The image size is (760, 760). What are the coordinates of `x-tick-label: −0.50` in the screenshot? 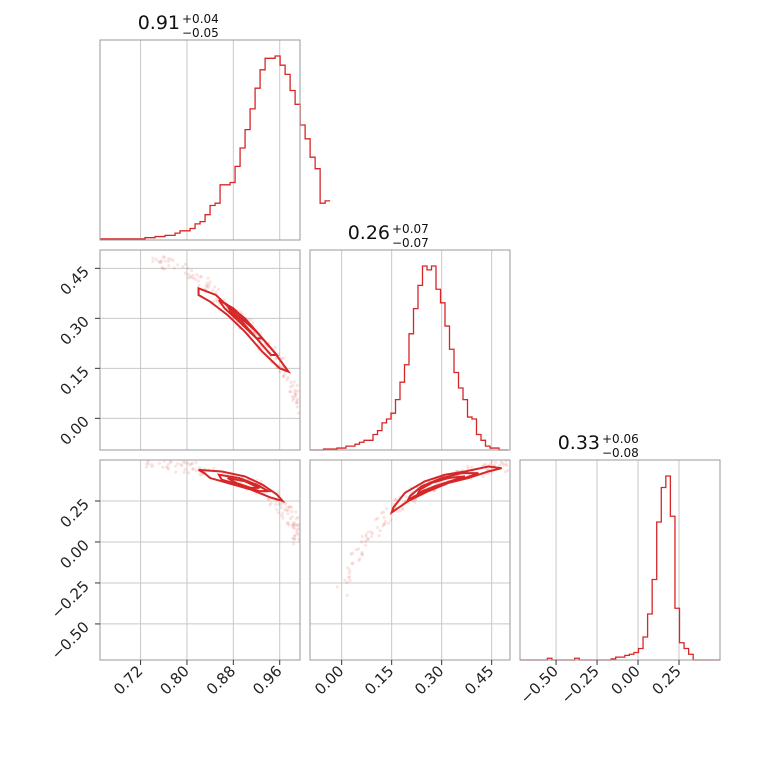 It's located at (539, 684).